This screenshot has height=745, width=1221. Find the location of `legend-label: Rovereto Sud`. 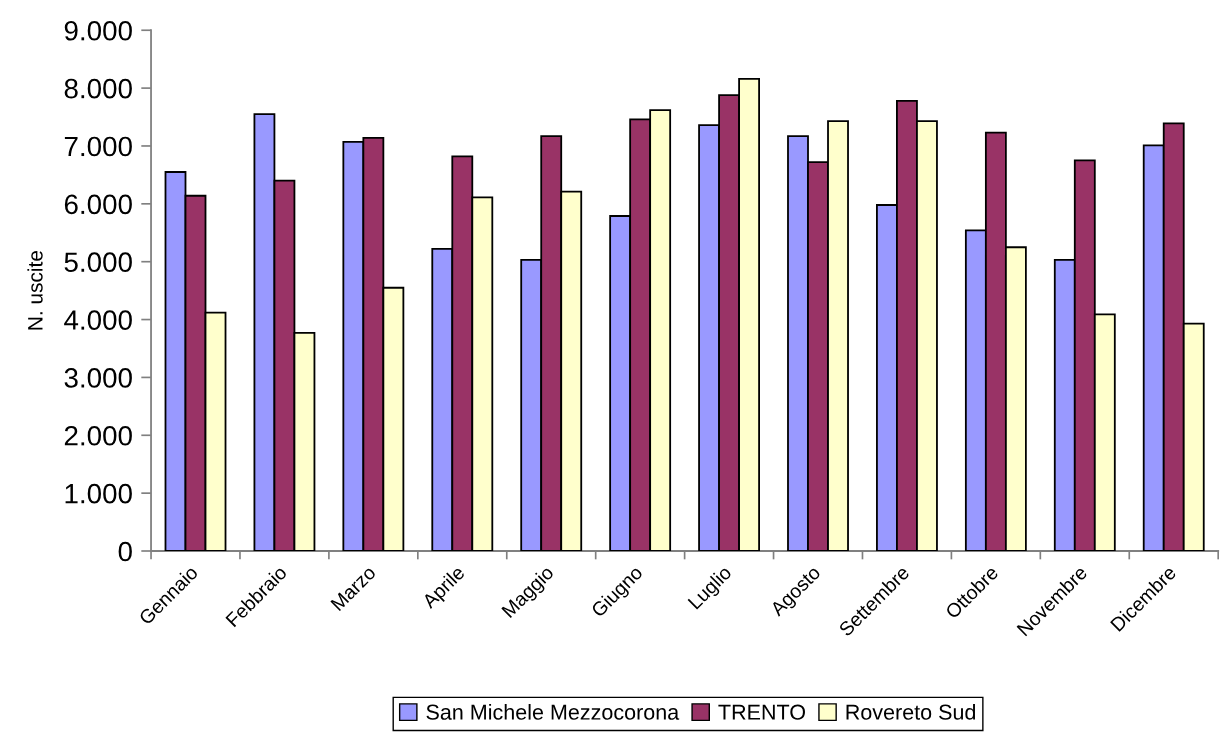

legend-label: Rovereto Sud is located at coordinates (911, 711).